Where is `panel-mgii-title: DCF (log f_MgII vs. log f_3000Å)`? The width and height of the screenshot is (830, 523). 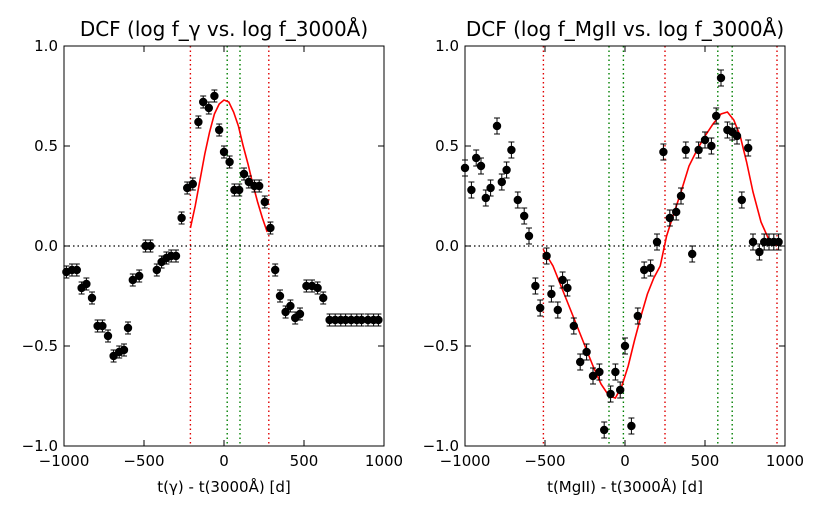 panel-mgii-title: DCF (log f_MgII vs. log f_3000Å) is located at coordinates (625, 29).